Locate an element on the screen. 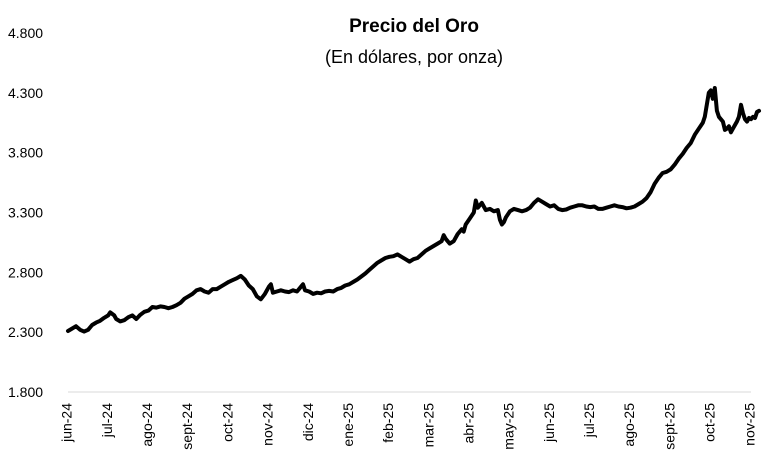  y-tick-label: 3.300 is located at coordinates (25, 213).